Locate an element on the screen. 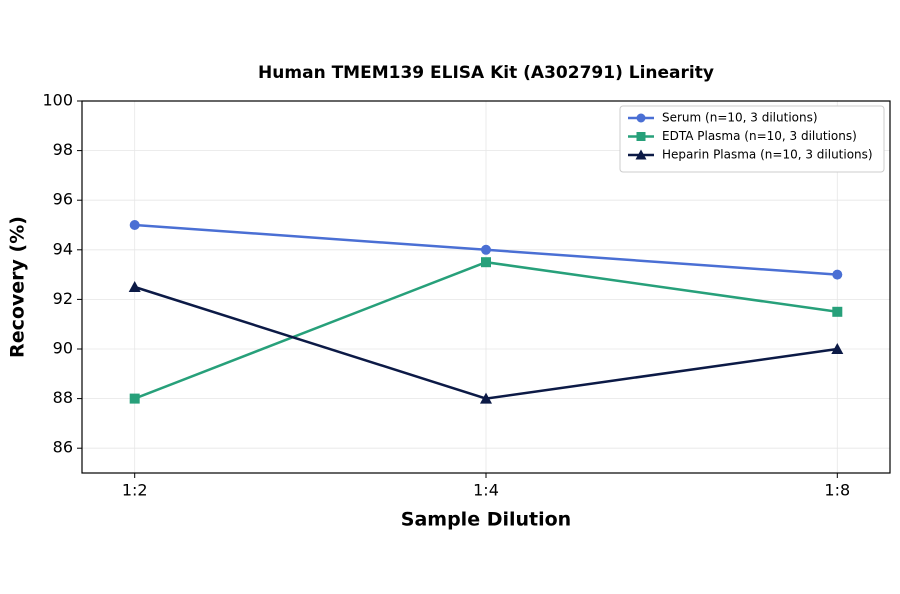 Image resolution: width=900 pixels, height=594 pixels. x-axis-label: Sample Dilution is located at coordinates (486, 520).